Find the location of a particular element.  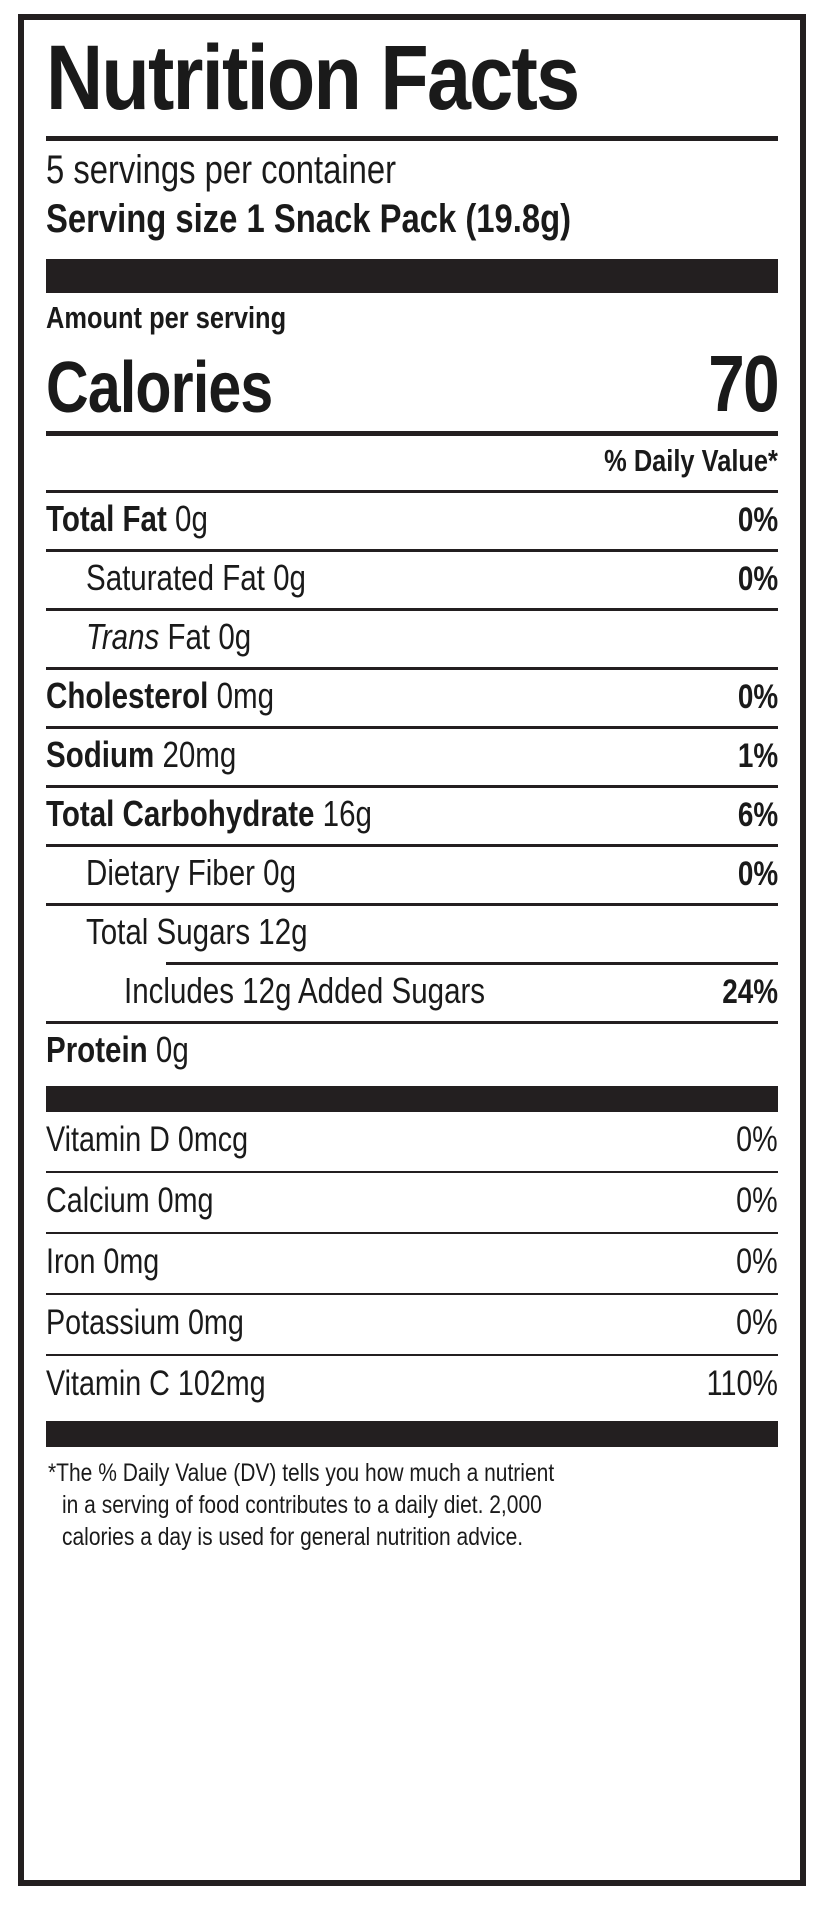

serving-size: Serving size 1 Snack Pack (19.8g) is located at coordinates (412, 223).